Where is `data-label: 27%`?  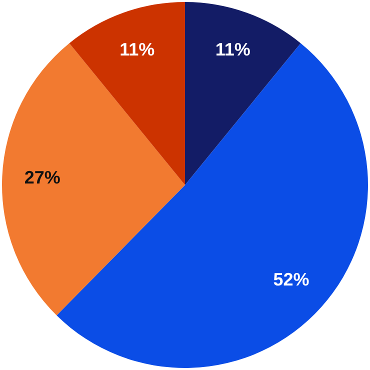 data-label: 27% is located at coordinates (42, 177).